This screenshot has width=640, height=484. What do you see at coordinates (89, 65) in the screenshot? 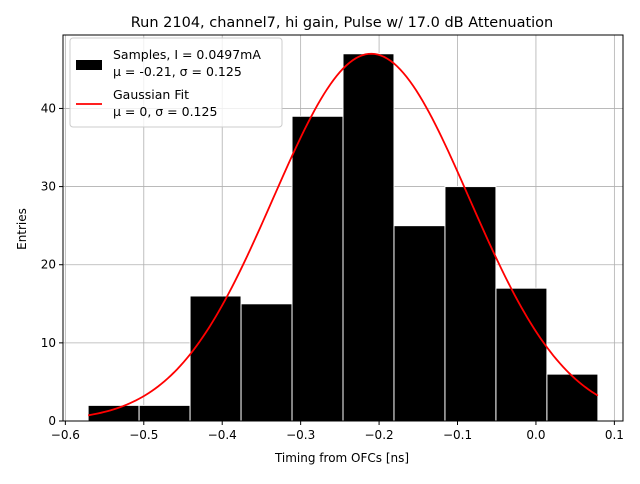
I see `legend-swatch-samples` at bounding box center [89, 65].